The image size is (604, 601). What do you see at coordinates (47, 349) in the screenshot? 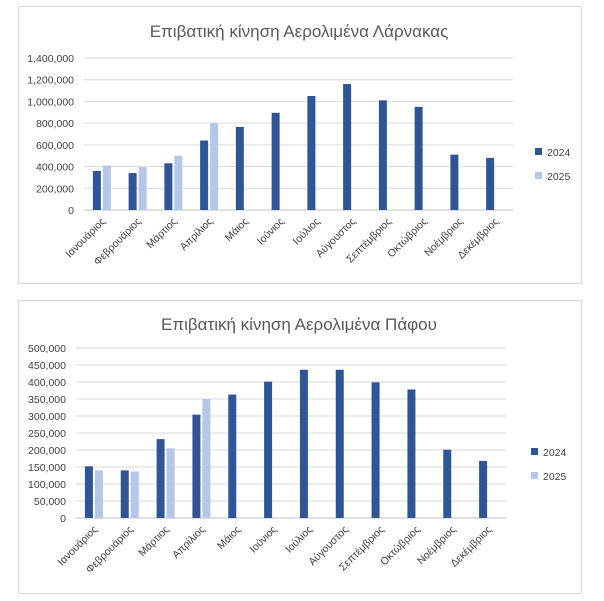
I see `paphos-y-tick-label: 500,000` at bounding box center [47, 349].